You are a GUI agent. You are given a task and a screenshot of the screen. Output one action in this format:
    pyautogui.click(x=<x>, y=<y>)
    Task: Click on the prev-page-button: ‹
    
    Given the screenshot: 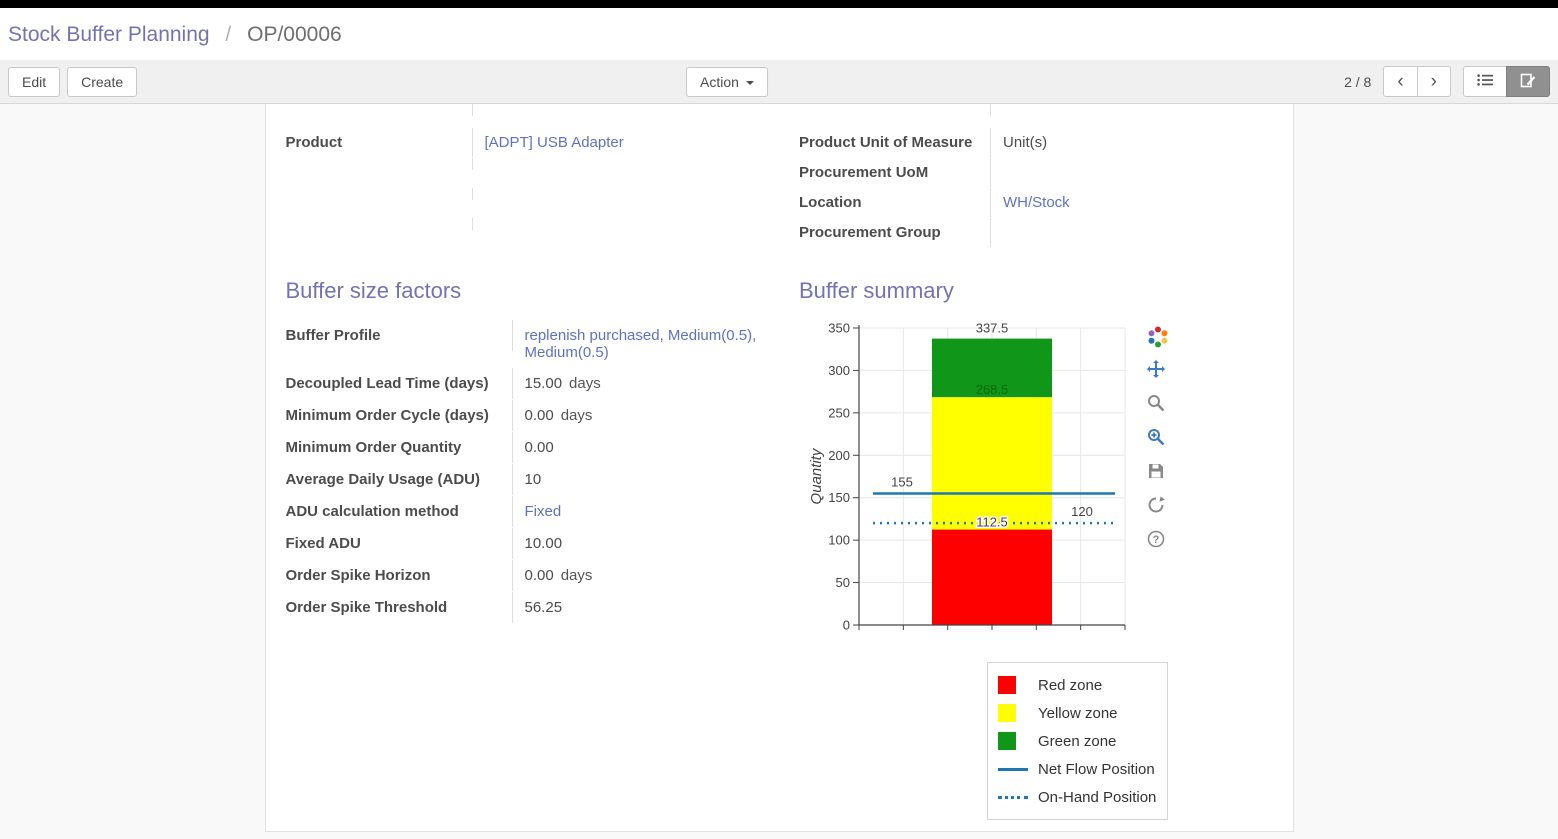 What is the action you would take?
    pyautogui.click(x=1400, y=81)
    